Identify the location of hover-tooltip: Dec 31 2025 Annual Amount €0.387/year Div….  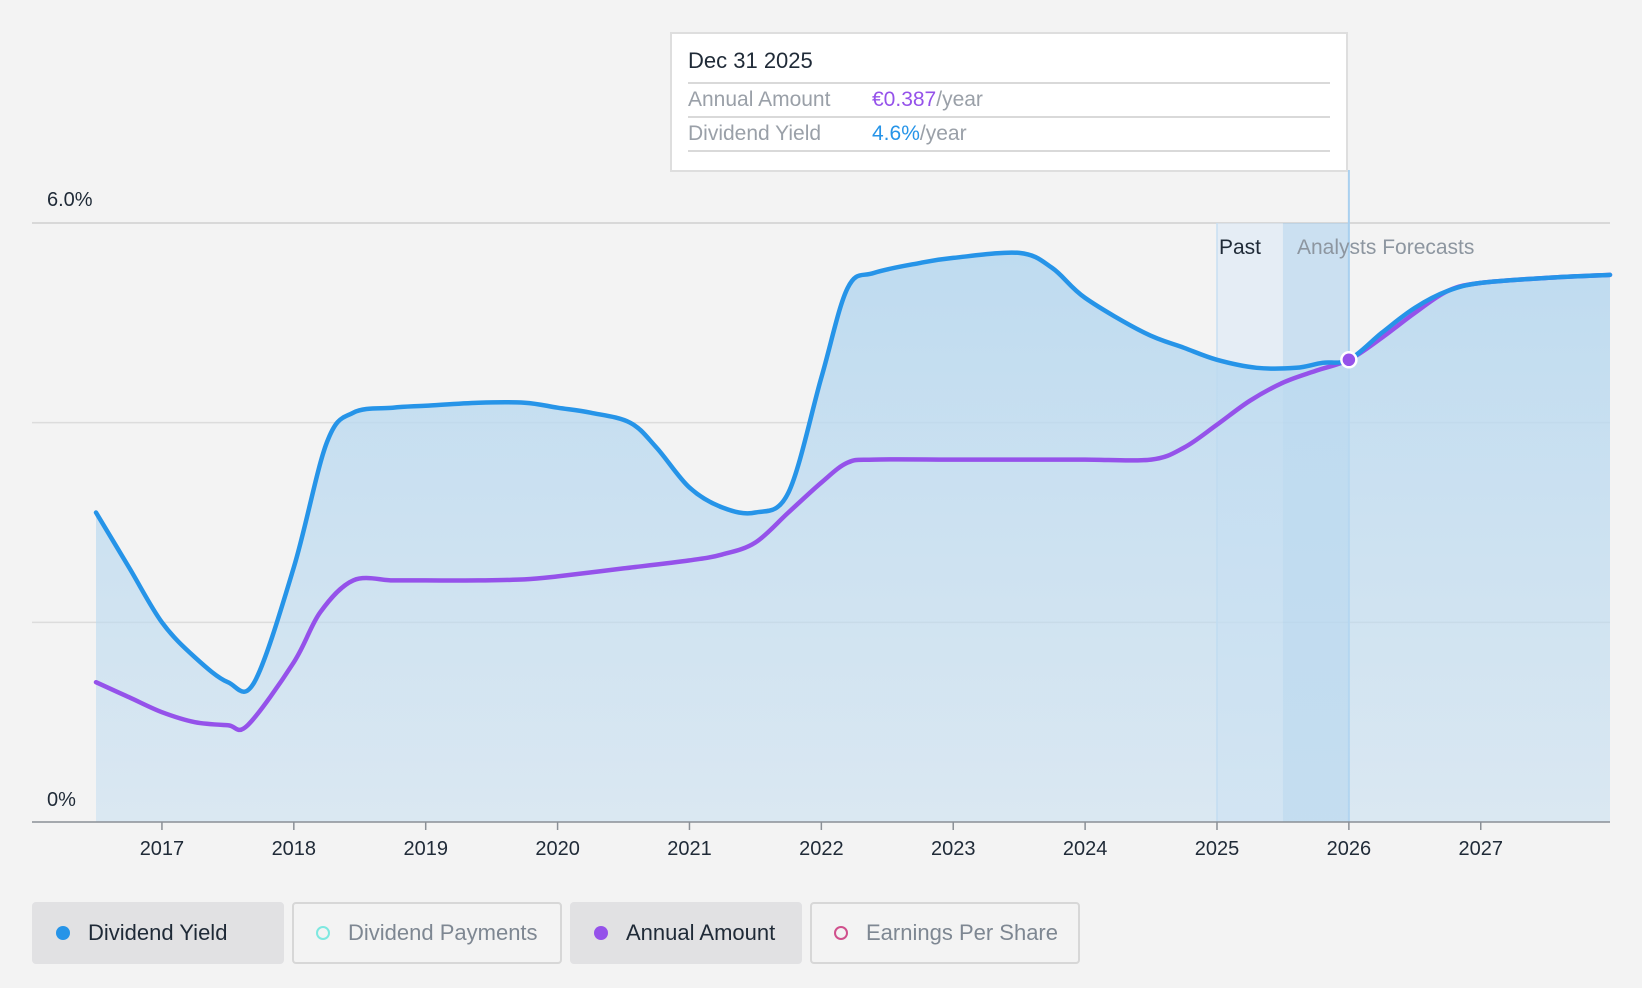
(1009, 102).